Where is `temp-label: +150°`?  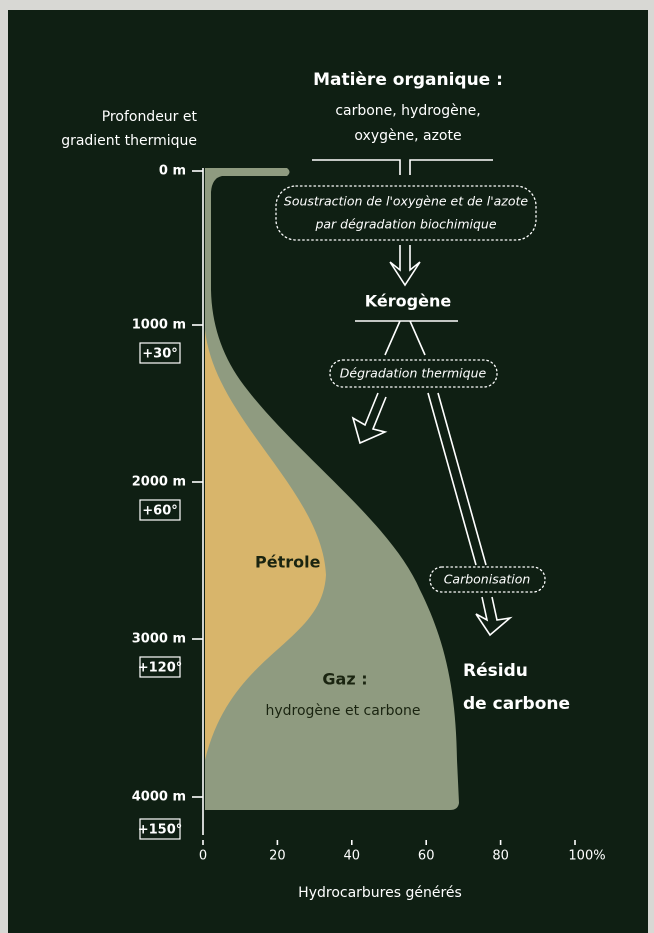
temp-label: +150° is located at coordinates (160, 830).